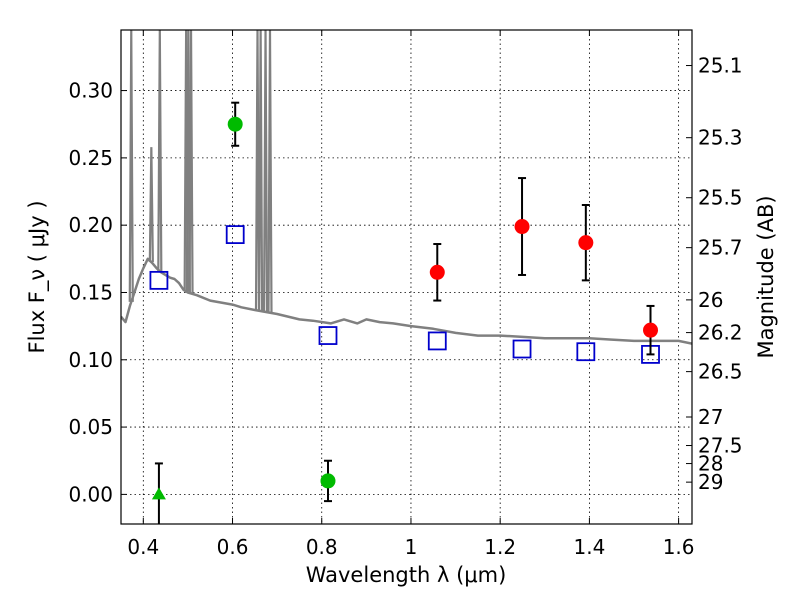  I want to click on y2-tick-label: 25.1, so click(720, 66).